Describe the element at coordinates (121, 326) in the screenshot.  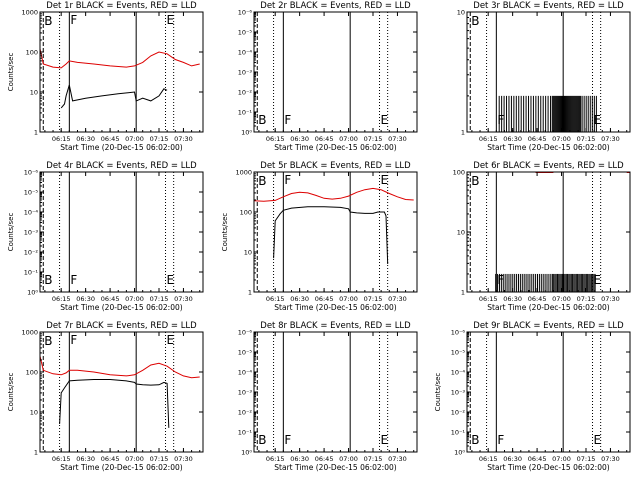
I see `panel-title: Det 7r BLACK = Events, RED = LLD` at that location.